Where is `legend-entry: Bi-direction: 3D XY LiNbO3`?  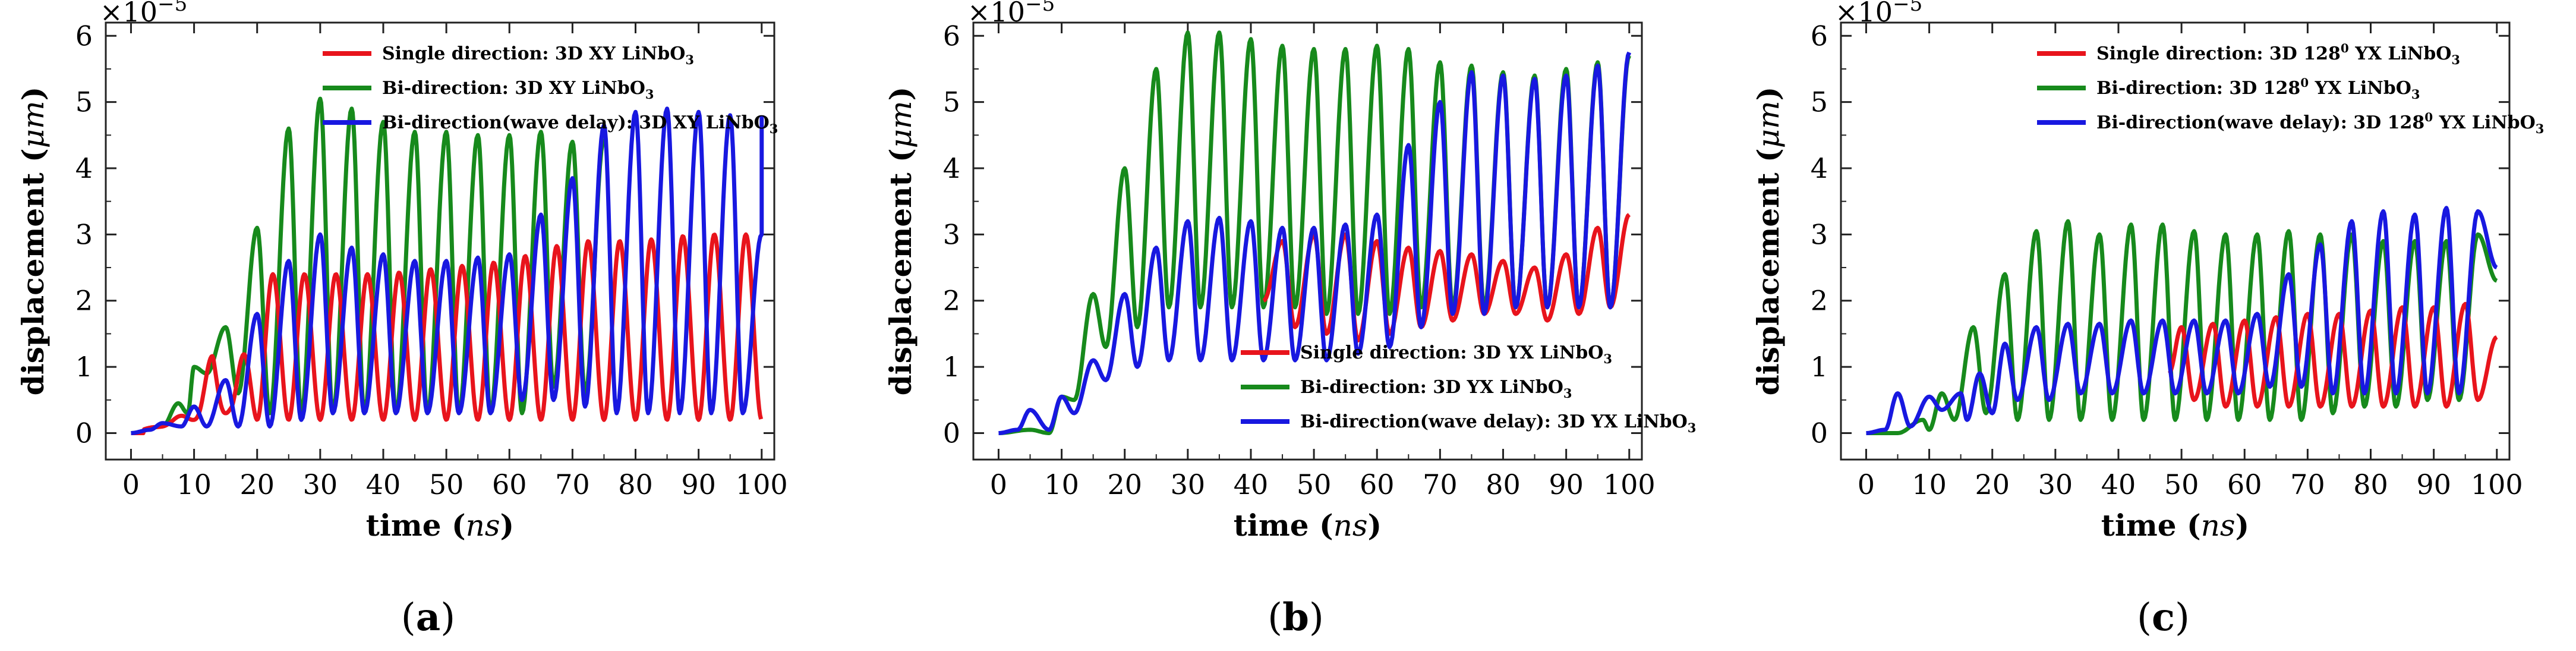 legend-entry: Bi-direction: 3D XY LiNbO3 is located at coordinates (518, 90).